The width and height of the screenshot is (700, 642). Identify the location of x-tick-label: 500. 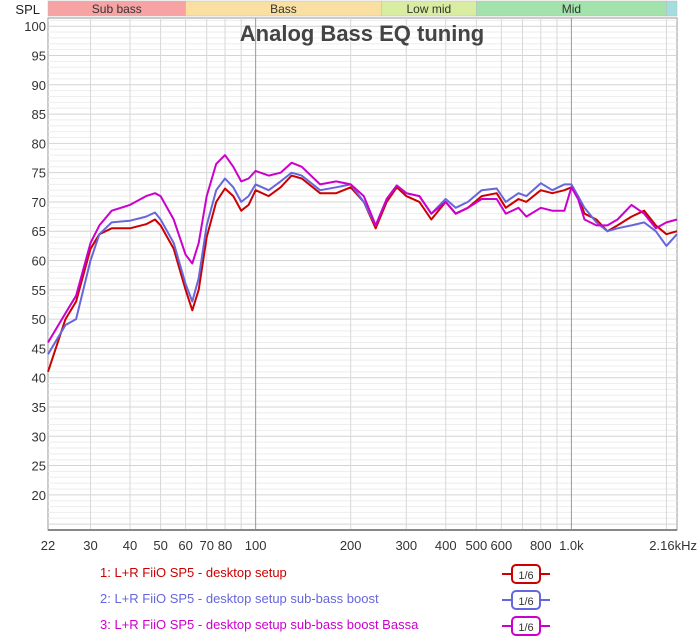
(476, 545).